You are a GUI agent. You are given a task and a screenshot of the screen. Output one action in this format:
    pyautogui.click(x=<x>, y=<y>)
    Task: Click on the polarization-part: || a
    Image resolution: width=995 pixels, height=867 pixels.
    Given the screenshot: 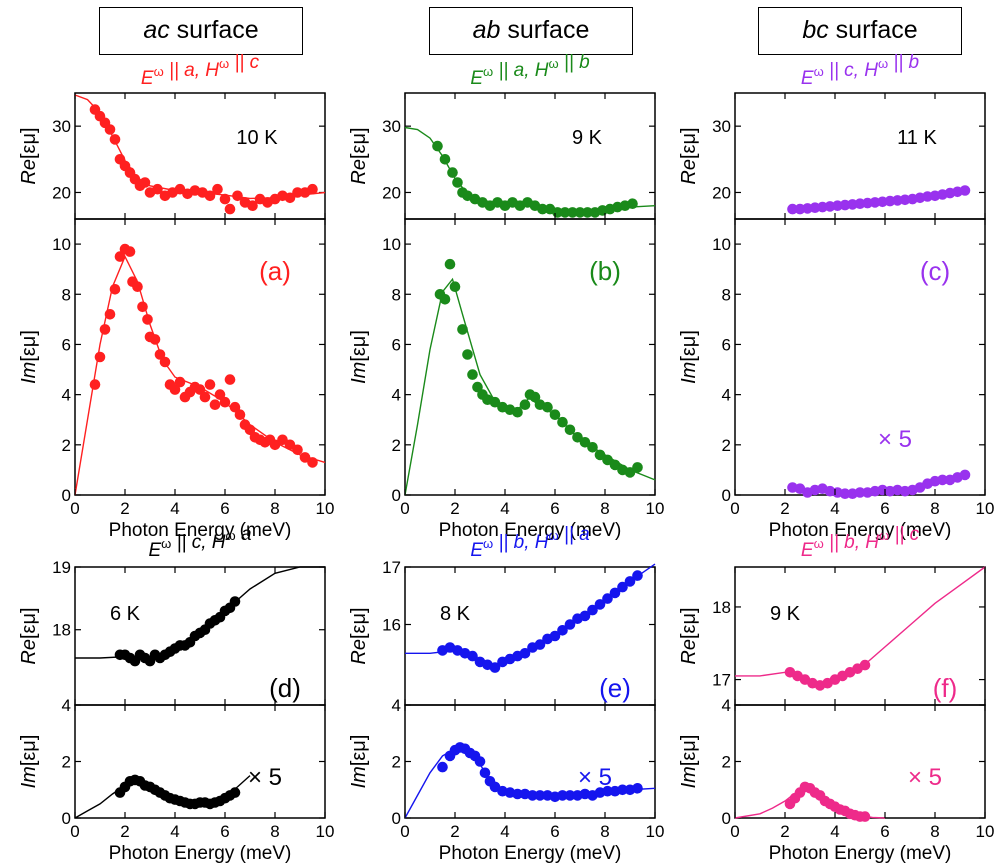 What is the action you would take?
    pyautogui.click(x=574, y=534)
    